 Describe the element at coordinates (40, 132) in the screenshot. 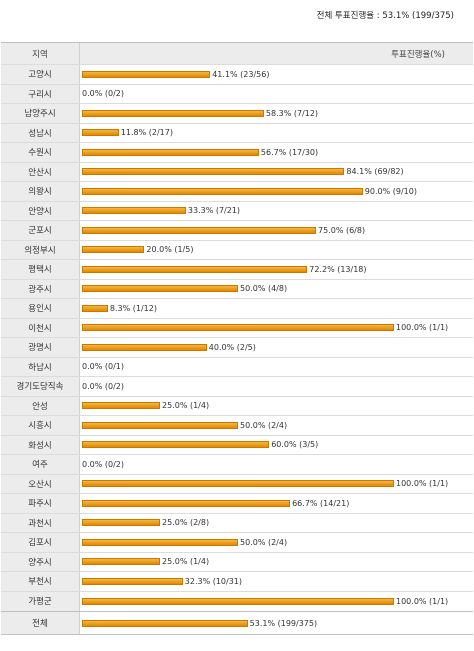

I see `region-name: 성남시` at that location.